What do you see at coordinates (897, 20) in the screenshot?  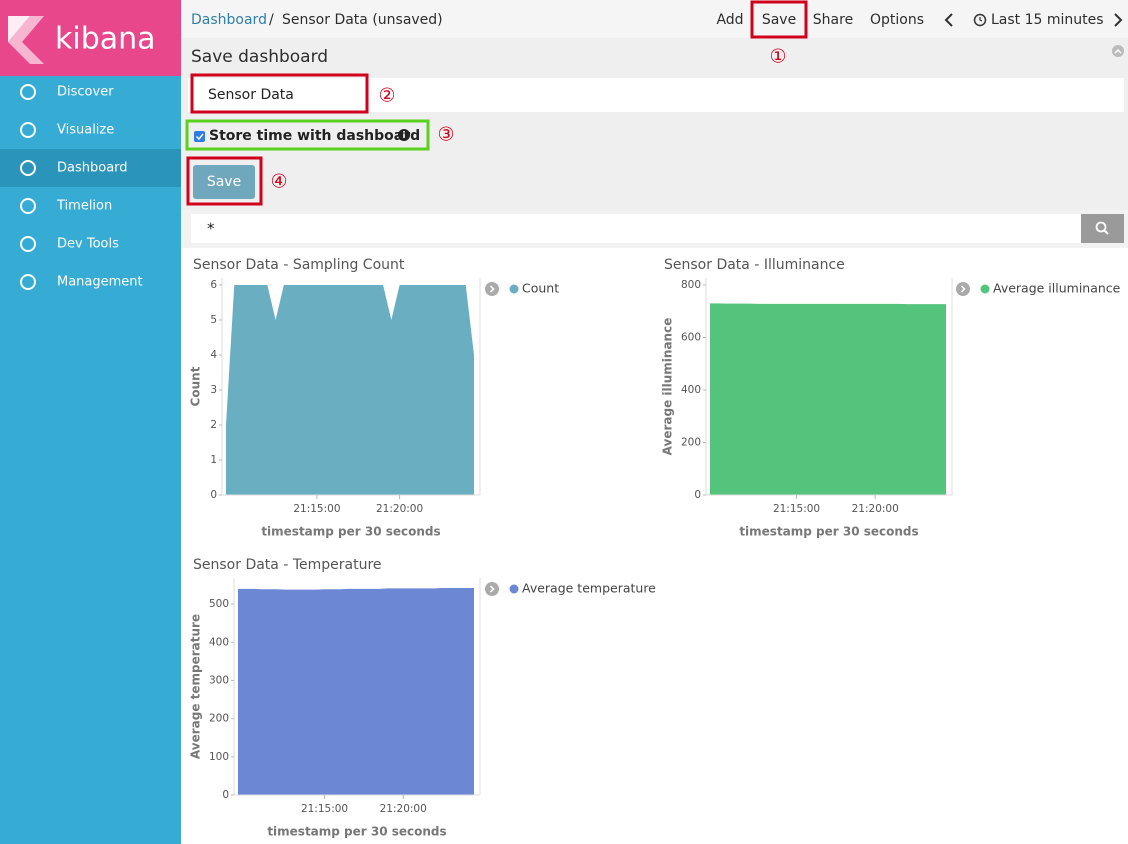 I see `toolbar-item: Options` at bounding box center [897, 20].